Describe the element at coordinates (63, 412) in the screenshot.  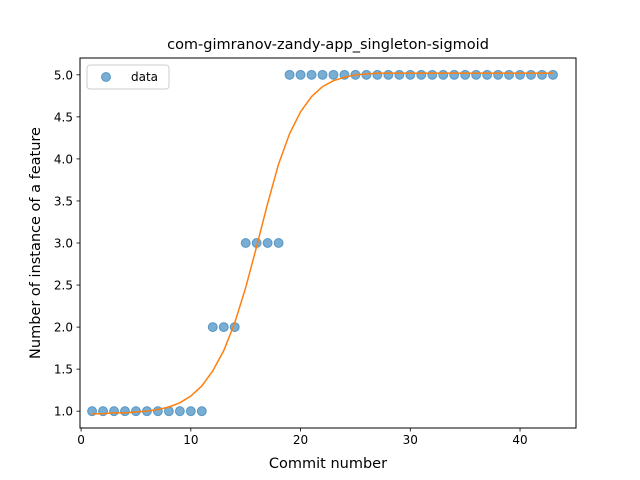
I see `y-tick-label: 1.0` at that location.